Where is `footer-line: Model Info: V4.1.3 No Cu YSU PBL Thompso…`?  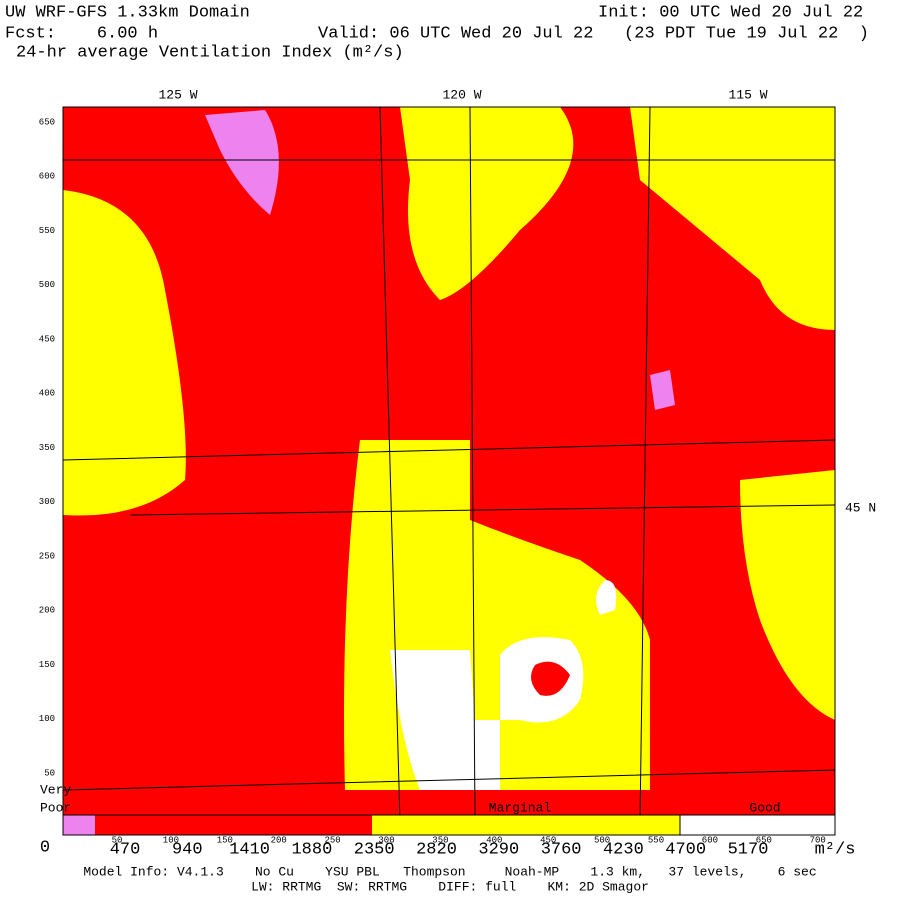 footer-line: Model Info: V4.1.3 No Cu YSU PBL Thompso… is located at coordinates (449, 871).